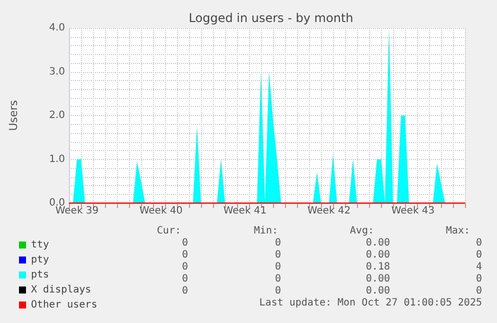  What do you see at coordinates (40, 245) in the screenshot?
I see `legend-label: tty` at bounding box center [40, 245].